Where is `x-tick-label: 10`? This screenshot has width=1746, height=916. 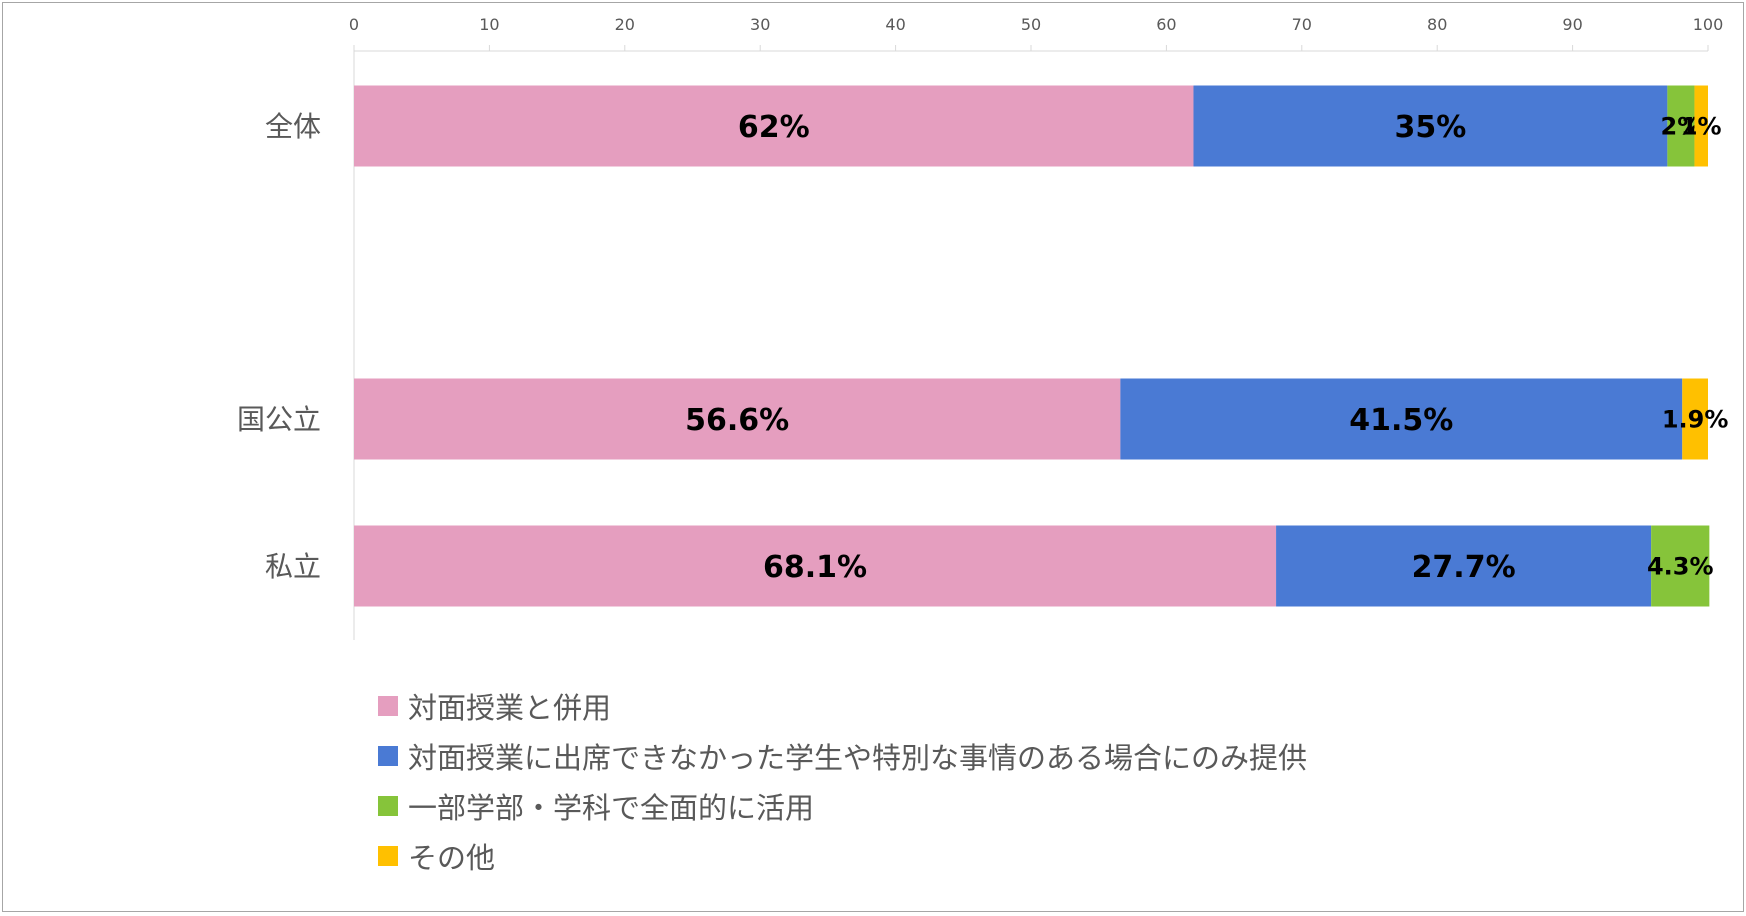
x-tick-label: 10 is located at coordinates (489, 24).